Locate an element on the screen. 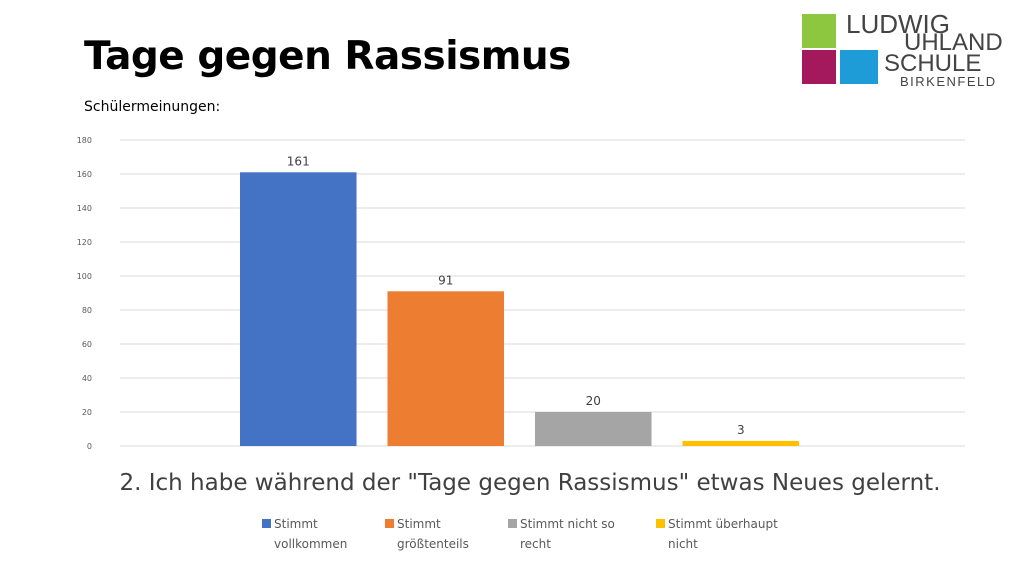 Image resolution: width=1024 pixels, height=576 pixels. y-tick-label: 120 is located at coordinates (84, 242).